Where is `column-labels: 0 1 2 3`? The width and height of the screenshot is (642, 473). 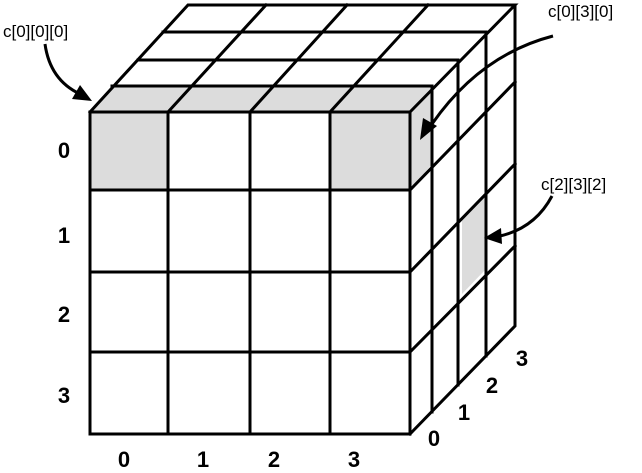 column-labels: 0 1 2 3 is located at coordinates (239, 459).